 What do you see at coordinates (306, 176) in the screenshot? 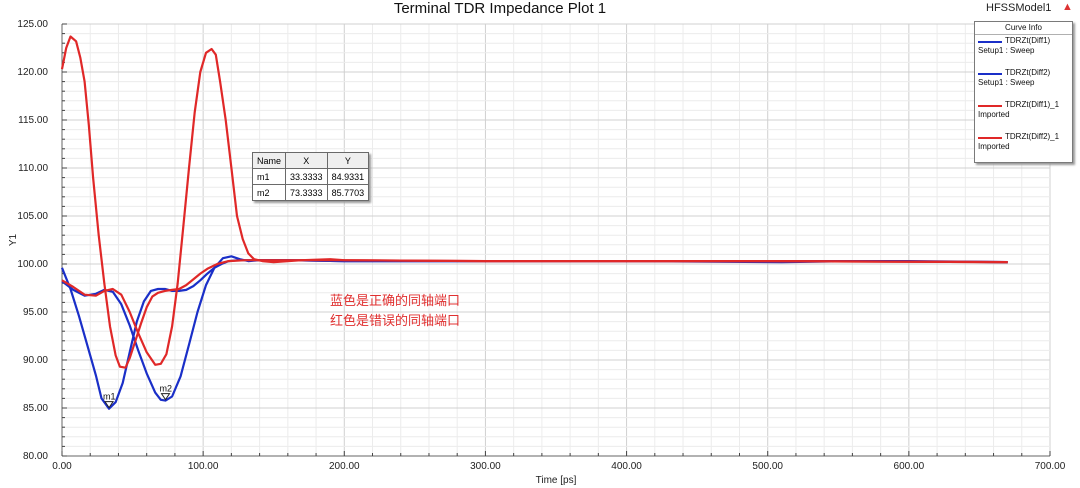
I see `marker-x-cell: 33.3333` at bounding box center [306, 176].